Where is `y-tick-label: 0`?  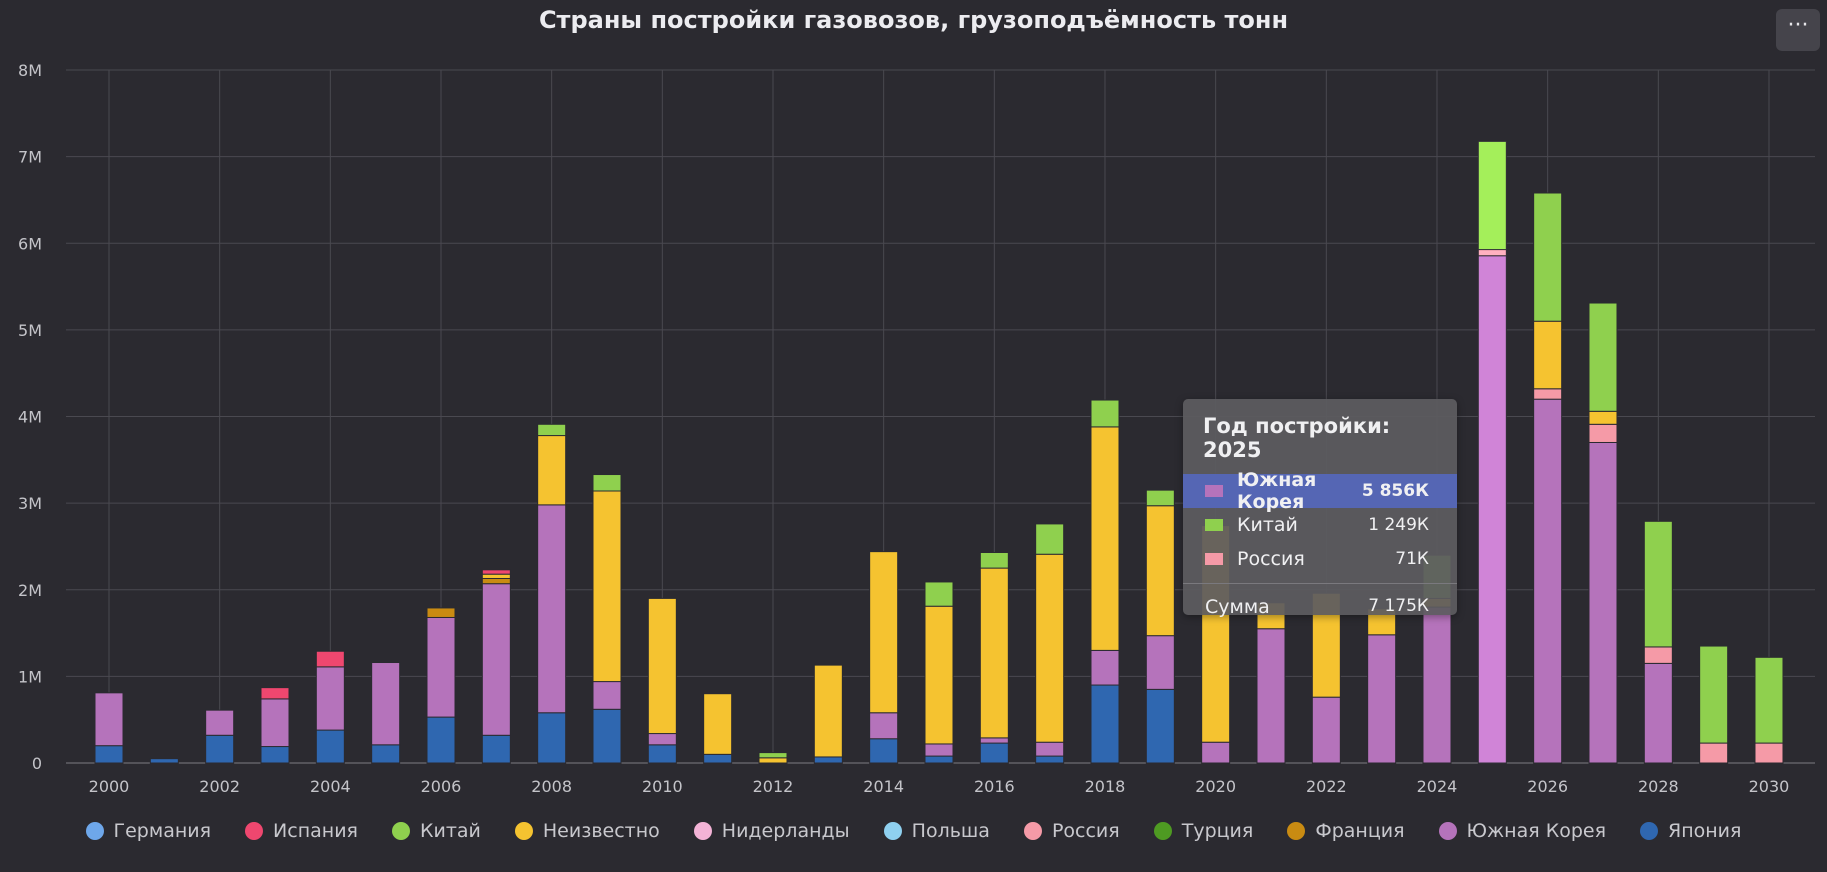
y-tick-label: 0 is located at coordinates (37, 763).